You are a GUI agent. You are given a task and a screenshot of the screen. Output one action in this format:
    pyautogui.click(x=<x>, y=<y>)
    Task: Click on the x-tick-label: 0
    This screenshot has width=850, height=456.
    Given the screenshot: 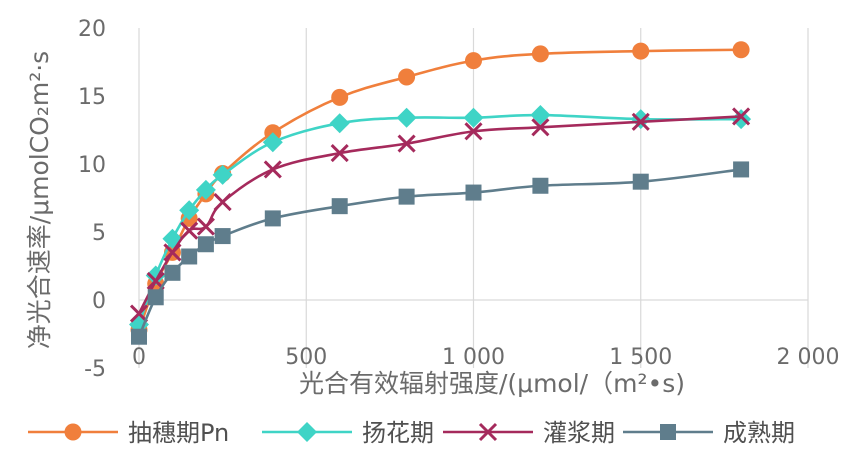 What is the action you would take?
    pyautogui.click(x=139, y=357)
    